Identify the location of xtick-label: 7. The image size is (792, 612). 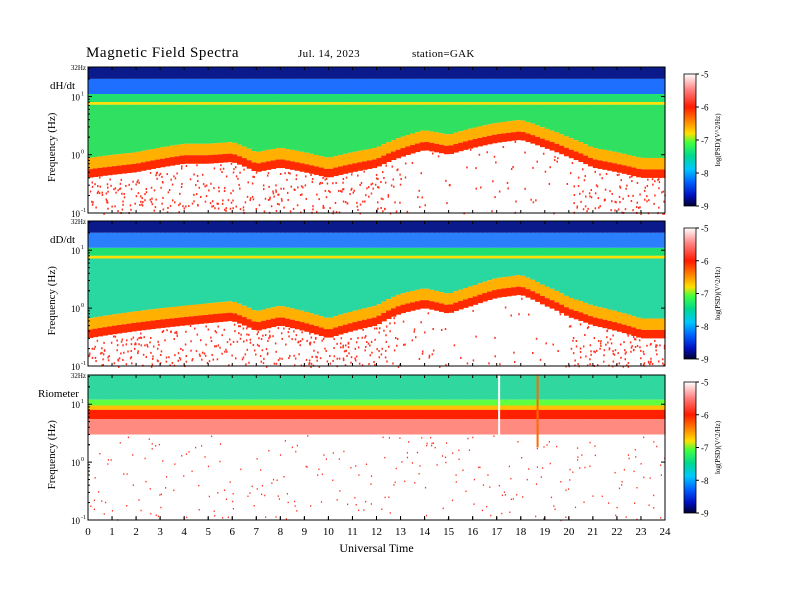
(257, 532).